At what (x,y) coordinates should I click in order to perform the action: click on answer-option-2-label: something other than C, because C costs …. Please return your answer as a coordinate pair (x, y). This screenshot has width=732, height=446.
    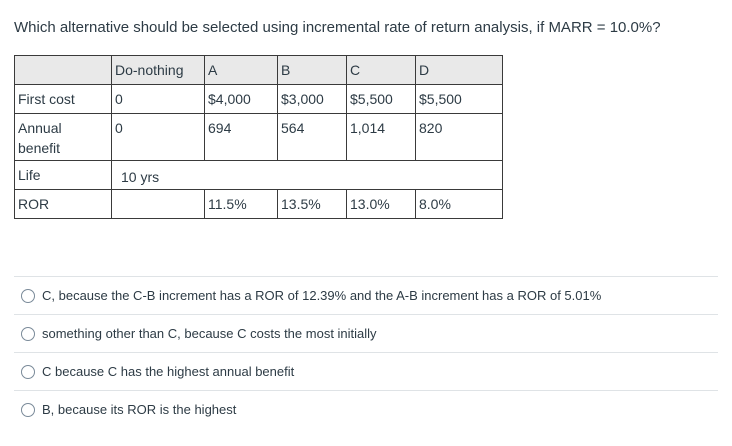
    Looking at the image, I should click on (209, 333).